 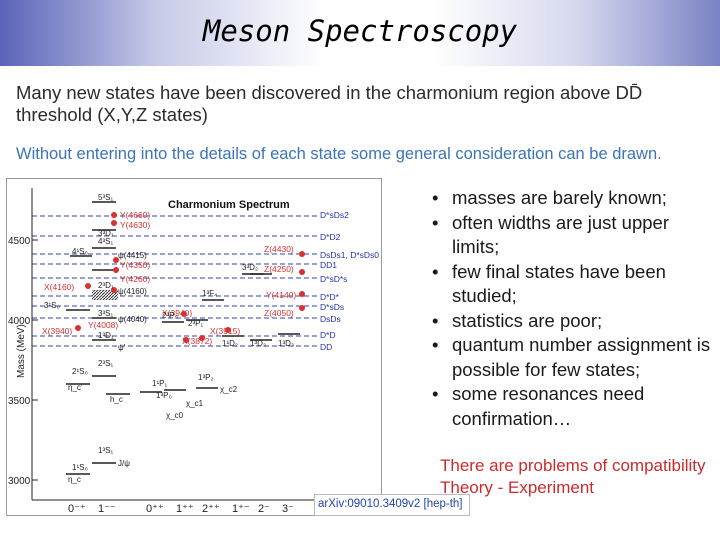 I want to click on figure-title: Charmonium Spectrum, so click(x=229, y=205).